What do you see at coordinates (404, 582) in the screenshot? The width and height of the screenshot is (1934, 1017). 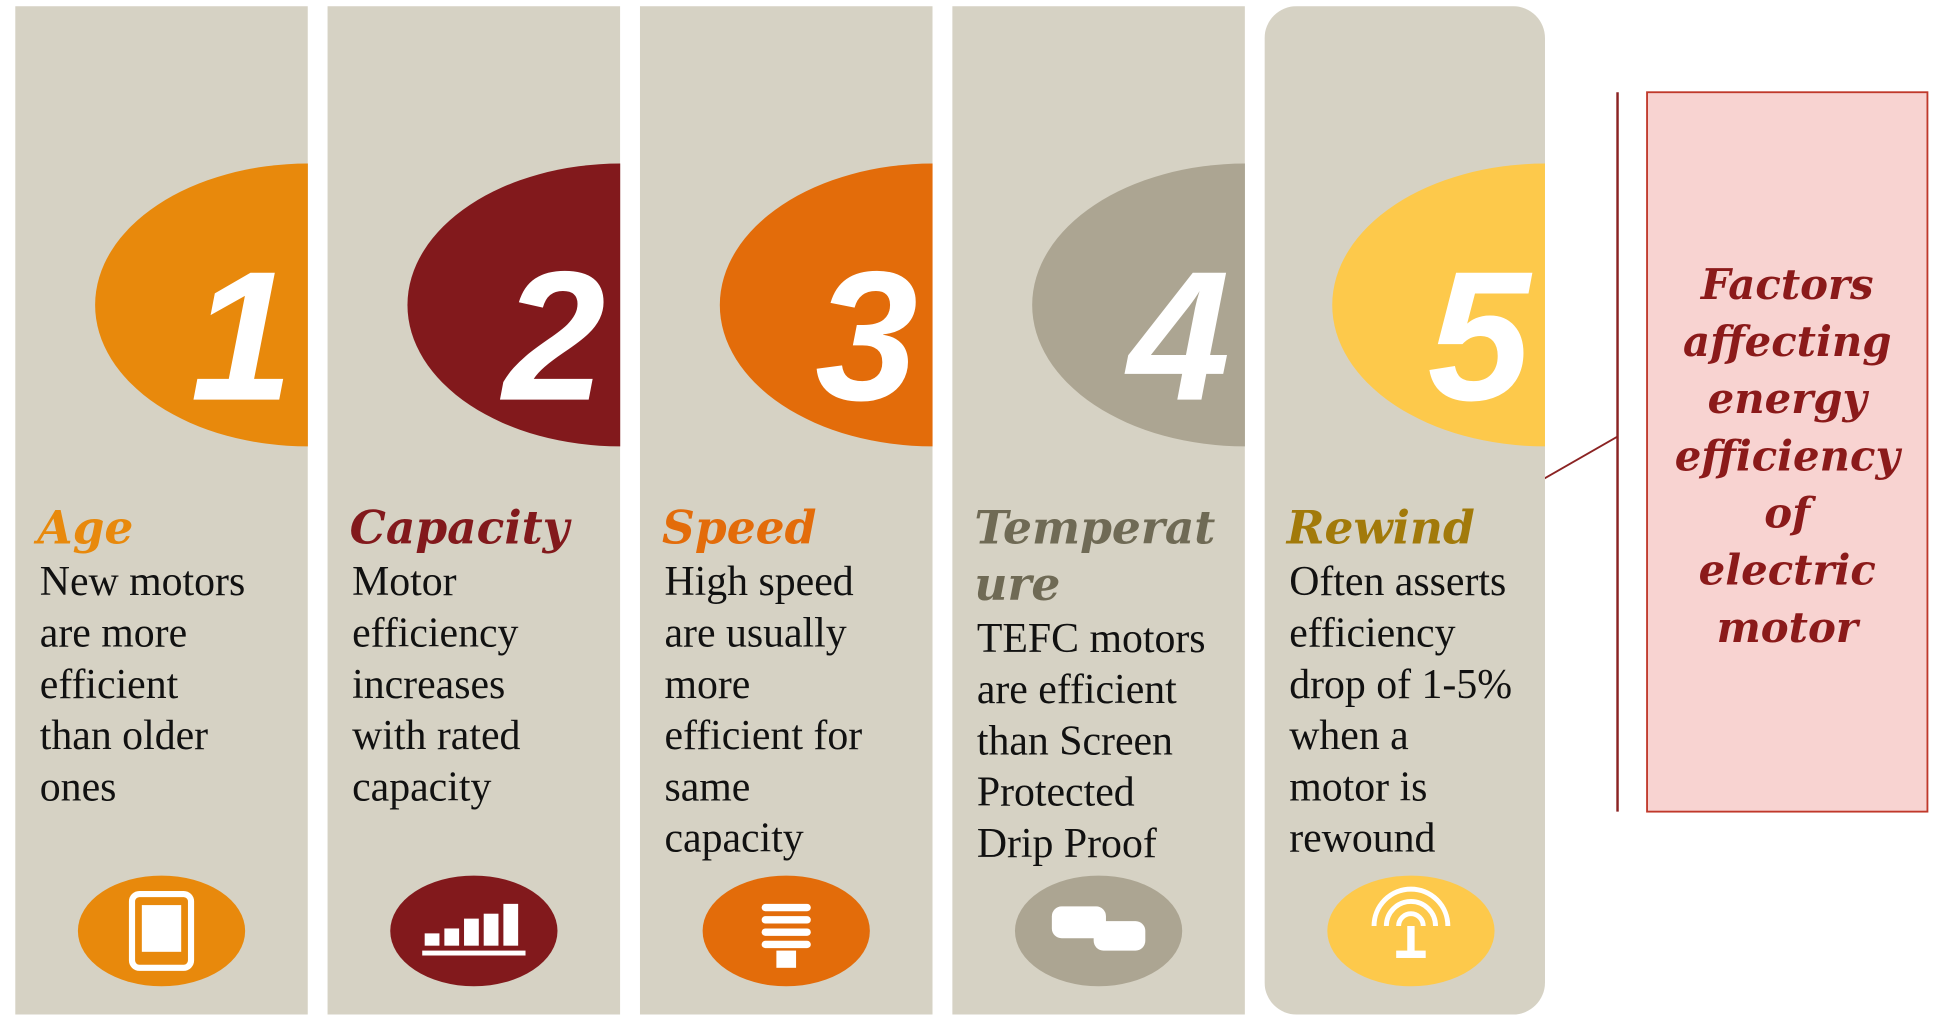 I see `column-text: Motor` at bounding box center [404, 582].